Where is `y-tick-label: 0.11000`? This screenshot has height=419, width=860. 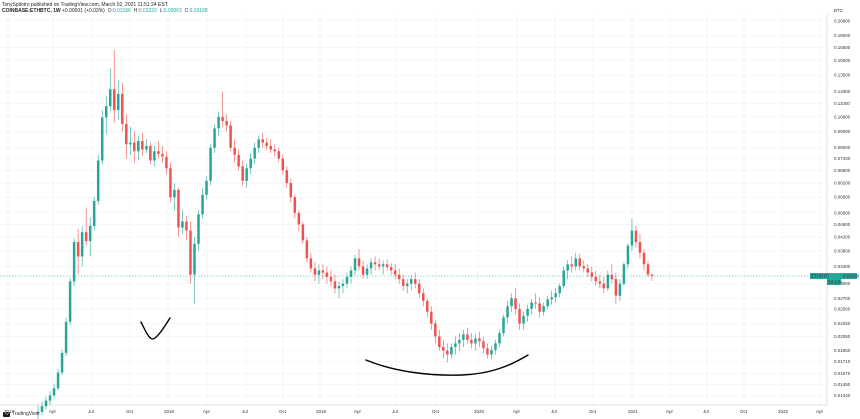
y-tick-label: 0.11000 is located at coordinates (842, 103).